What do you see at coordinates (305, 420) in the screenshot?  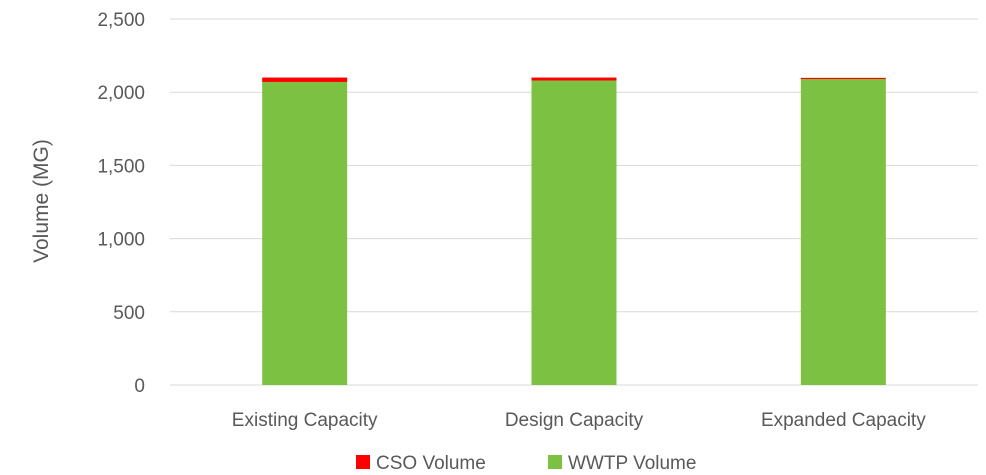 I see `x-tick-label: Existing Capacity` at bounding box center [305, 420].